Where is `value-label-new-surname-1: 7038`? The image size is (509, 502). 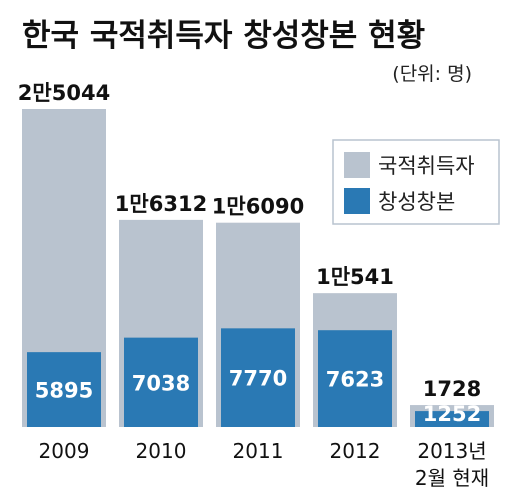 value-label-new-surname-1: 7038 is located at coordinates (161, 383).